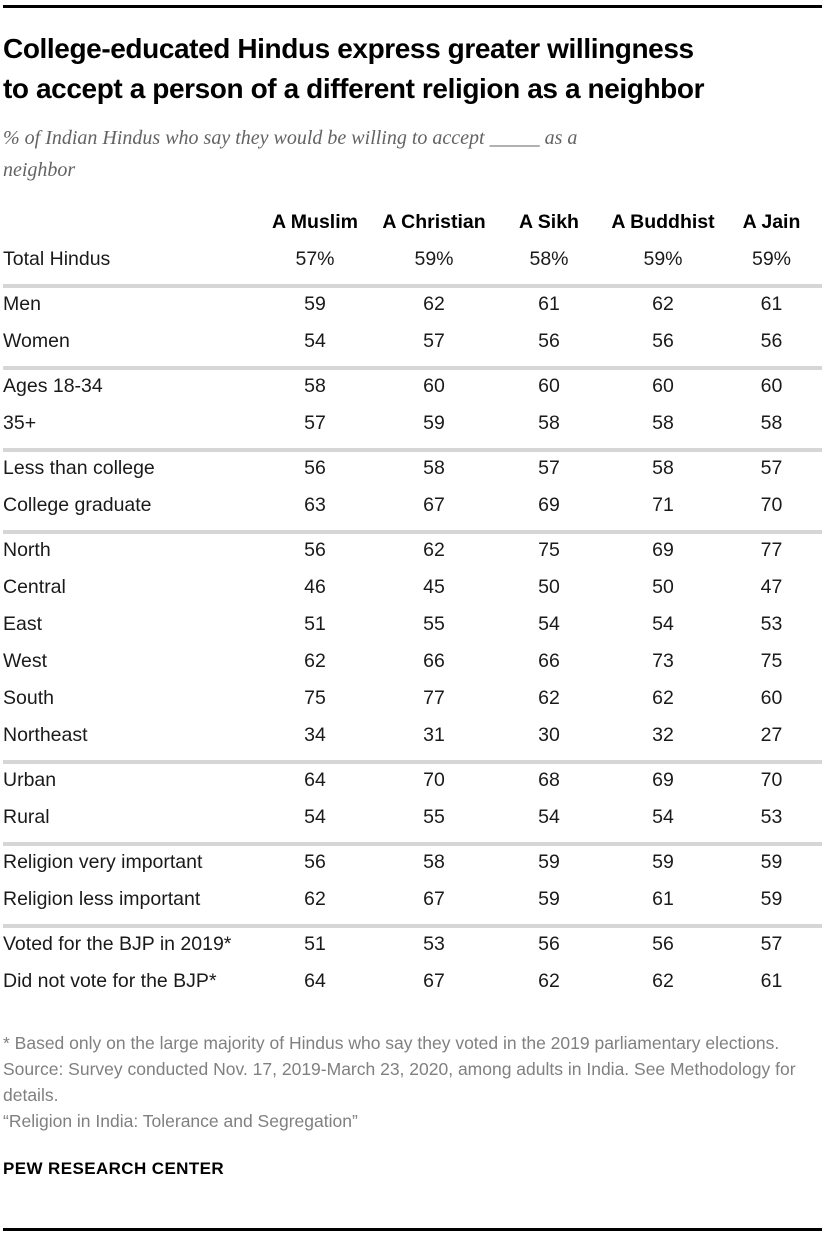  Describe the element at coordinates (434, 222) in the screenshot. I see `column-header: A Christian` at that location.